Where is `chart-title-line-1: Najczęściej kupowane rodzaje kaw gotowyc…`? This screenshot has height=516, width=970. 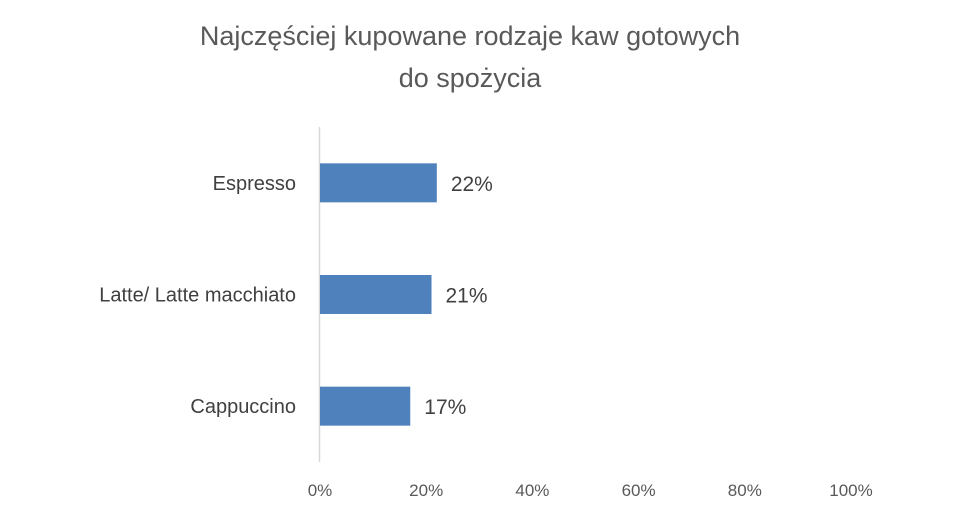
chart-title-line-1: Najczęściej kupowane rodzaje kaw gotowyc… is located at coordinates (470, 36).